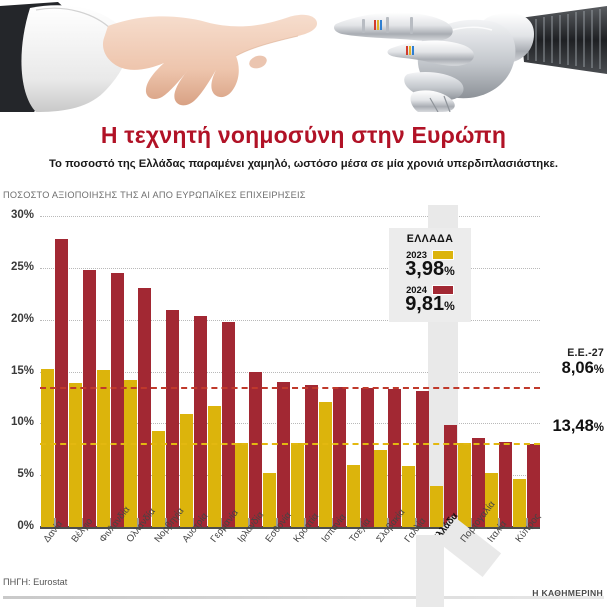 This screenshot has height=607, width=607. I want to click on callout-legend-2023: 2023, so click(430, 254).